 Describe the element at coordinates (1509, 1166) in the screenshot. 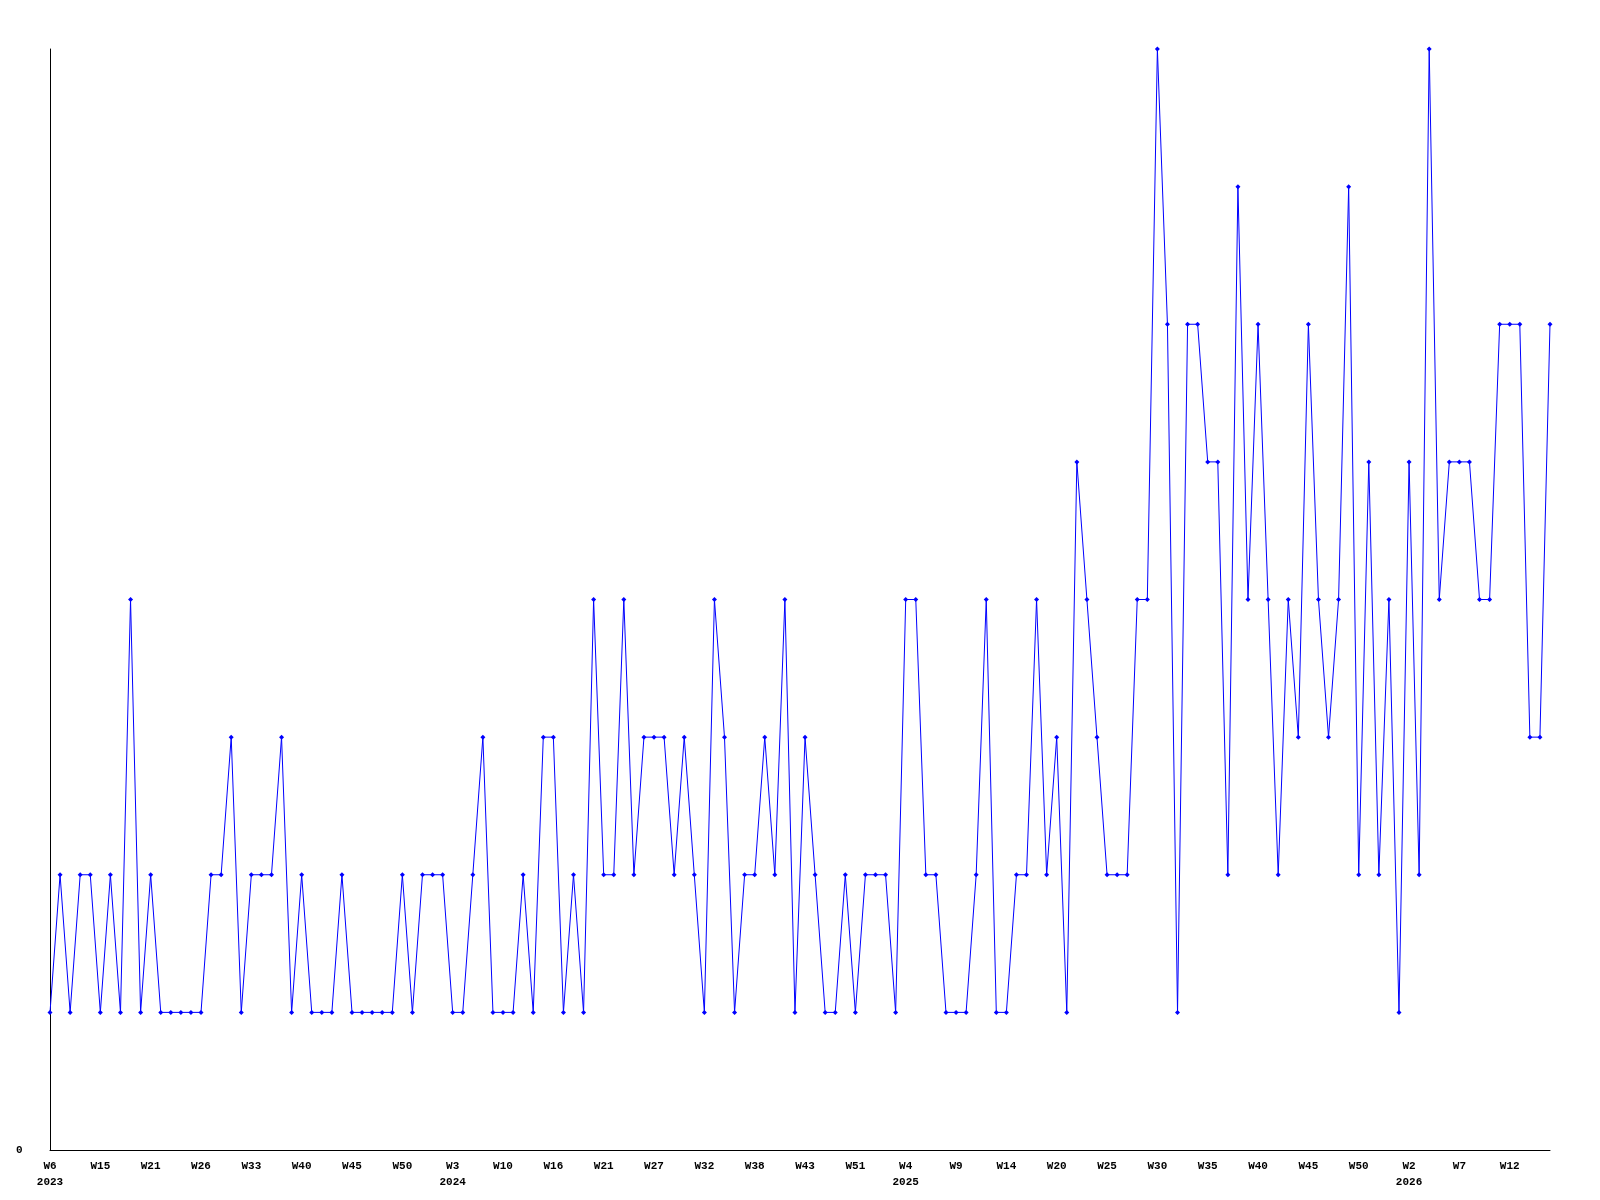

I see `x-tick-label: W12` at that location.